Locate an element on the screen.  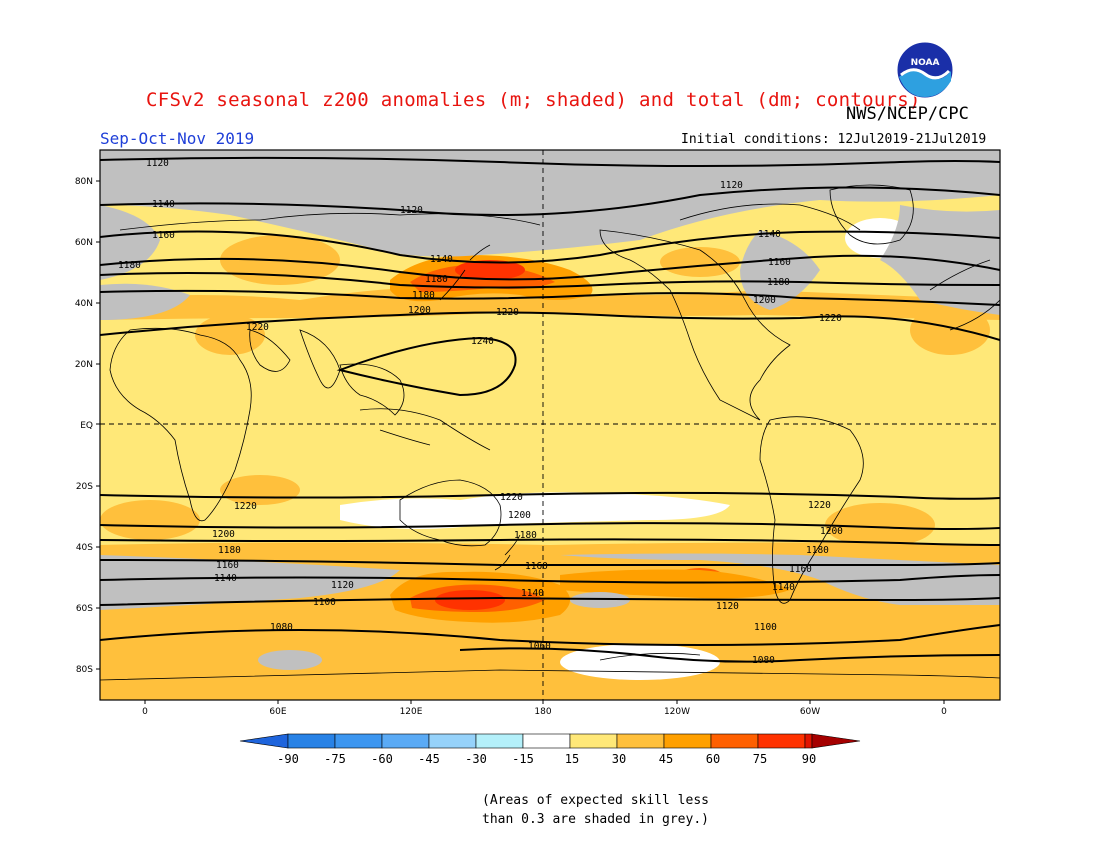
longitude-axis: 0 60E 120E 180 120W 60W 0 is located at coordinates (544, 712).